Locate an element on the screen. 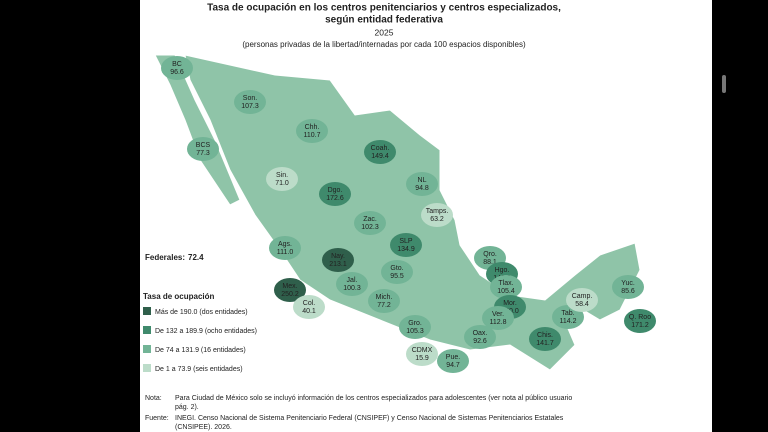 The width and height of the screenshot is (768, 432). state-name: BC is located at coordinates (177, 64).